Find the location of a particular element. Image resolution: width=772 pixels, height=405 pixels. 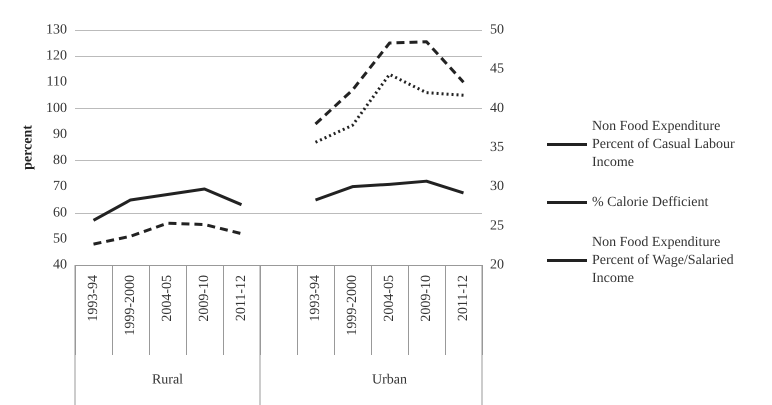

y2-tick-label: 20 is located at coordinates (497, 265).